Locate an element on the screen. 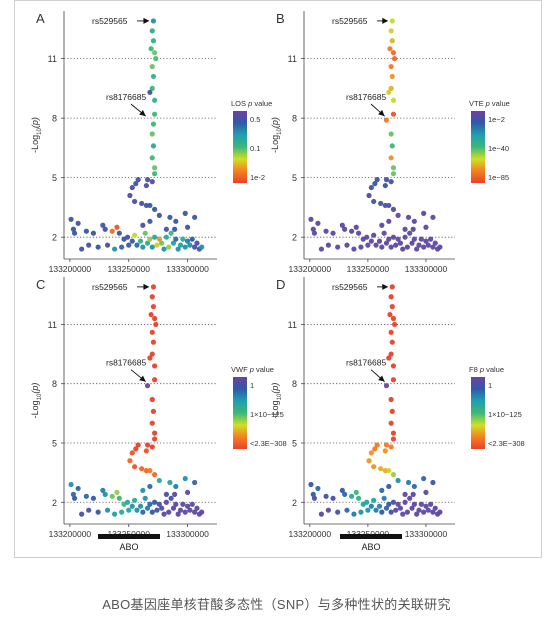 This screenshot has height=625, width=553. legend-tick-label: 1×10−125 is located at coordinates (267, 414).